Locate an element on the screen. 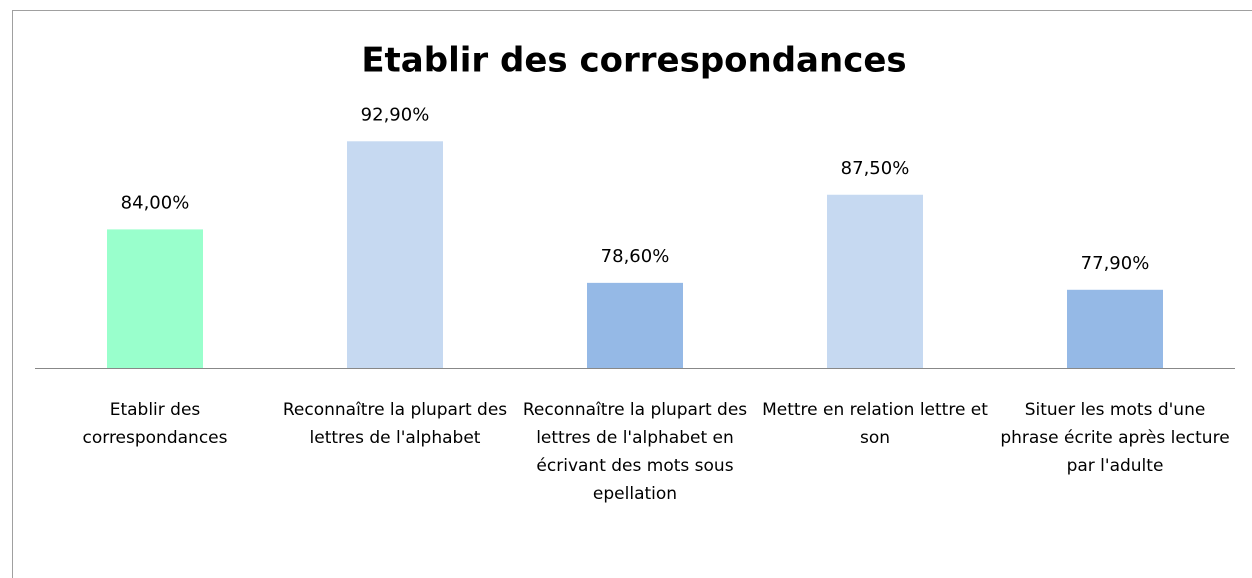 This screenshot has height=578, width=1252. x-tick-label: Etablir des correspondances is located at coordinates (155, 424).